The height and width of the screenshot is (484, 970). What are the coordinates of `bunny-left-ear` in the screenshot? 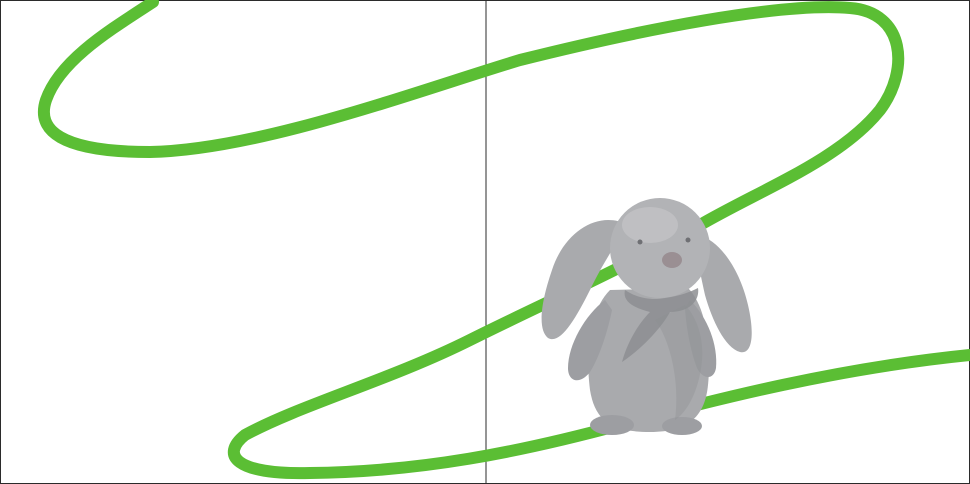 It's located at (584, 280).